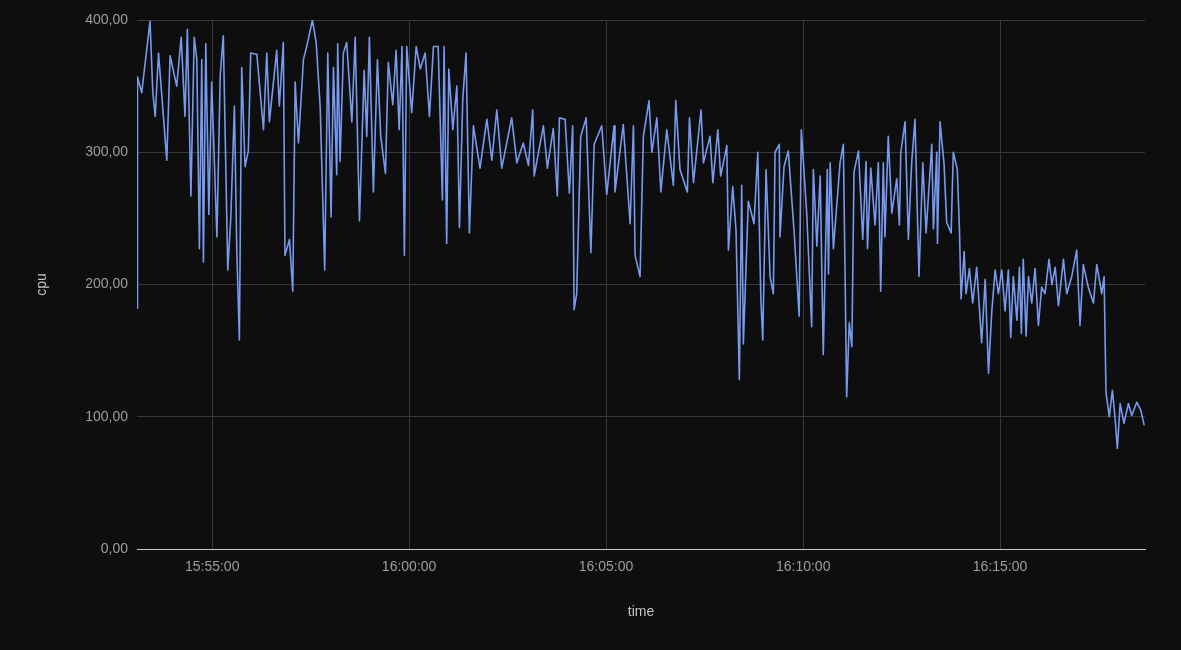  I want to click on y-tick-label: 0,00, so click(114, 547).